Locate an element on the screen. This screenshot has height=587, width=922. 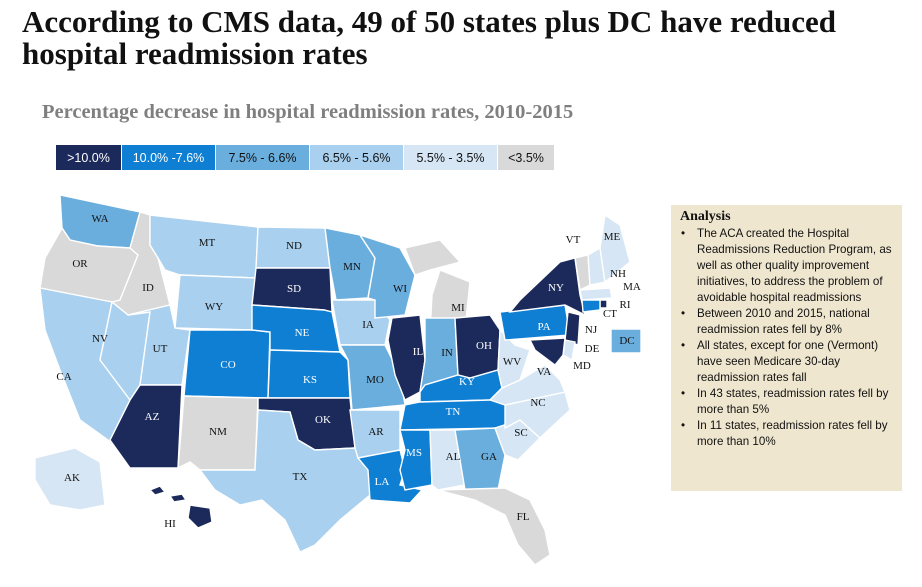
state-label-ga: GA is located at coordinates (489, 457).